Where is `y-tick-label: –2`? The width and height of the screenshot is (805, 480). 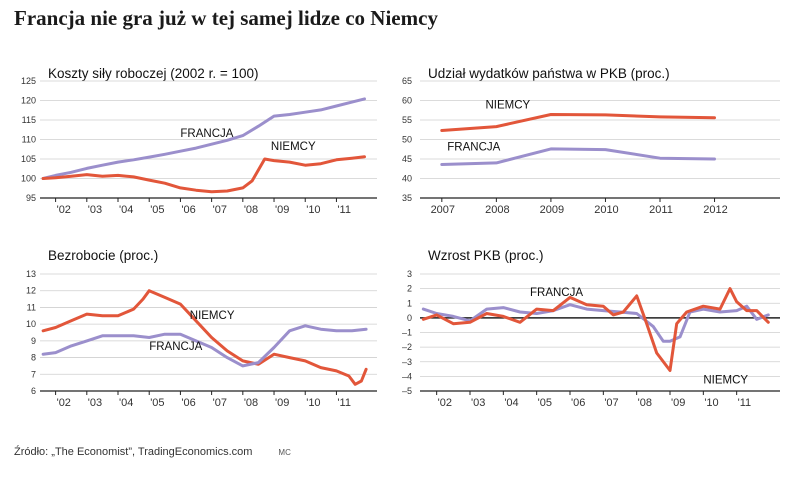
y-tick-label: –2 is located at coordinates (407, 347).